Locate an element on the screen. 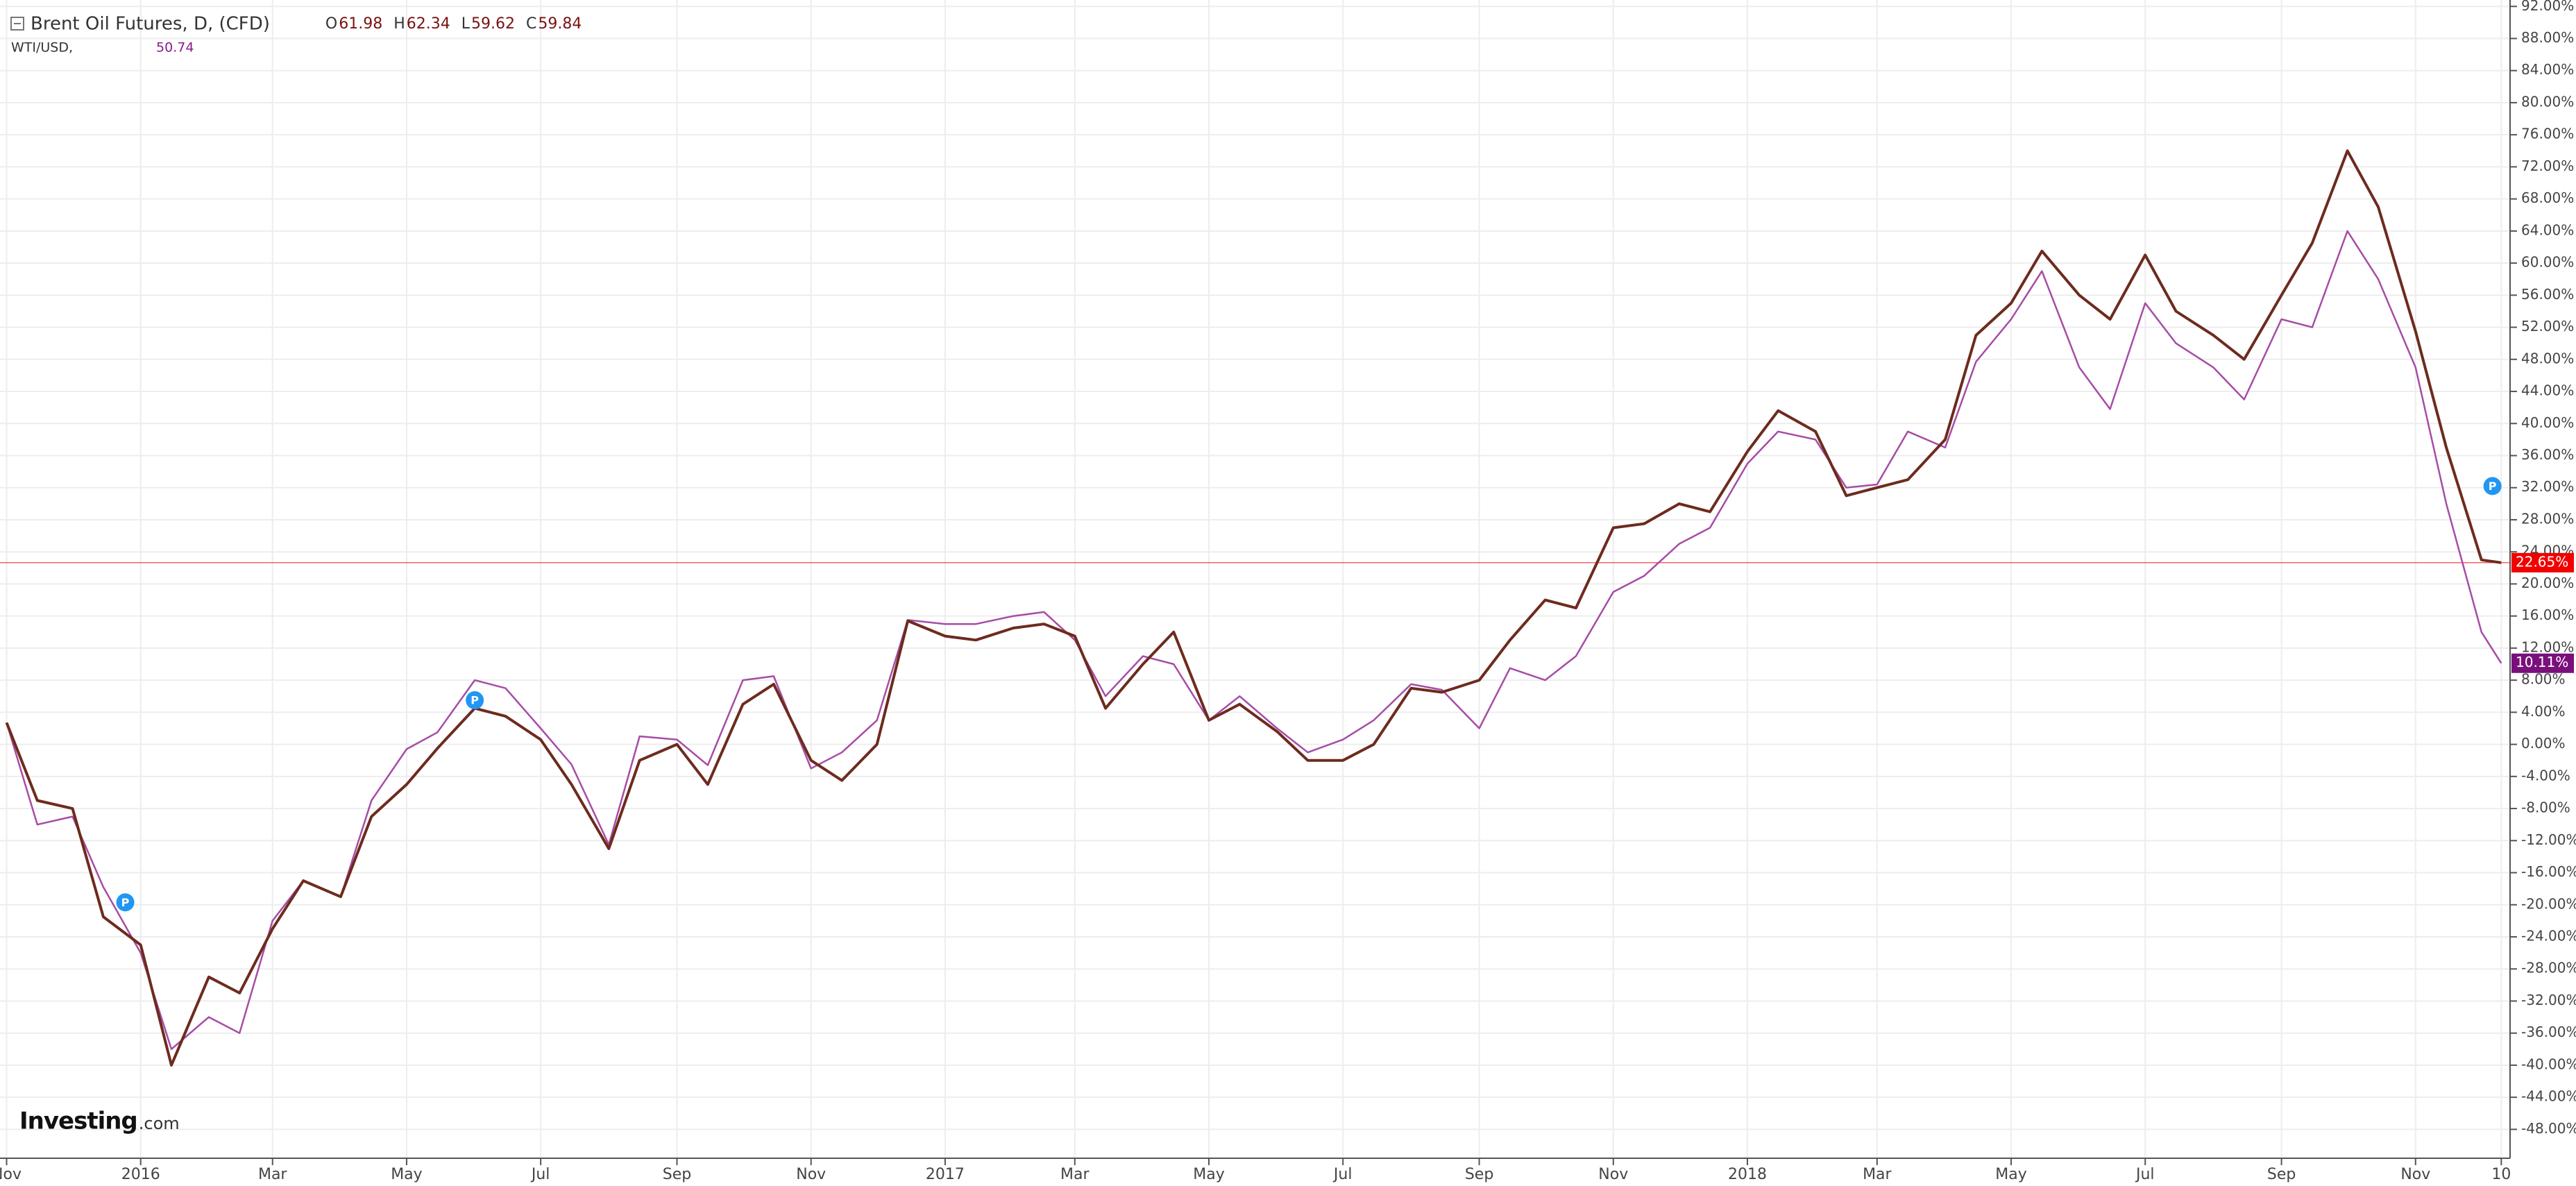  compare-value: 50.74 is located at coordinates (175, 48).